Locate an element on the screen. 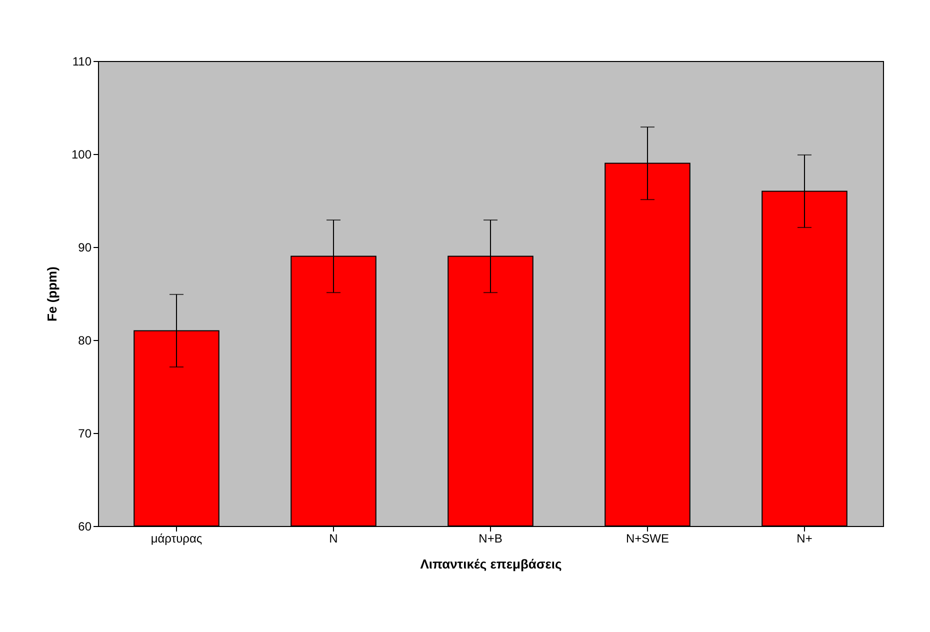 This screenshot has width=930, height=632. y-tick-label: 60 is located at coordinates (85, 527).